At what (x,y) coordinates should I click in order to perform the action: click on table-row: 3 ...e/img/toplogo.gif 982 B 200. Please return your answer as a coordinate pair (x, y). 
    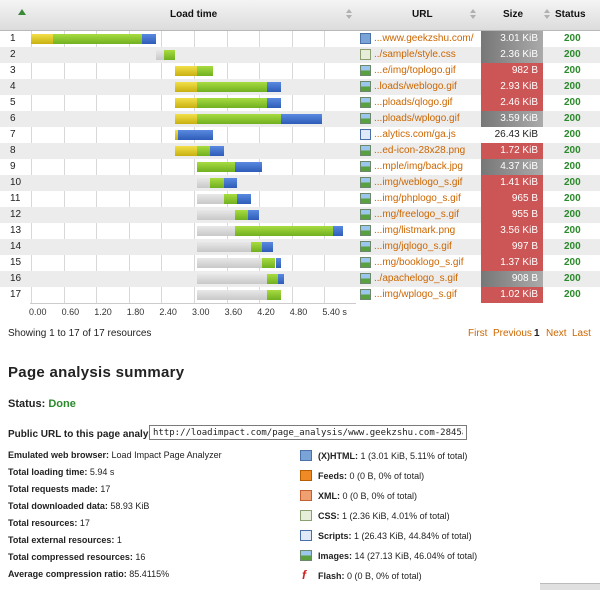
    Looking at the image, I should click on (300, 71).